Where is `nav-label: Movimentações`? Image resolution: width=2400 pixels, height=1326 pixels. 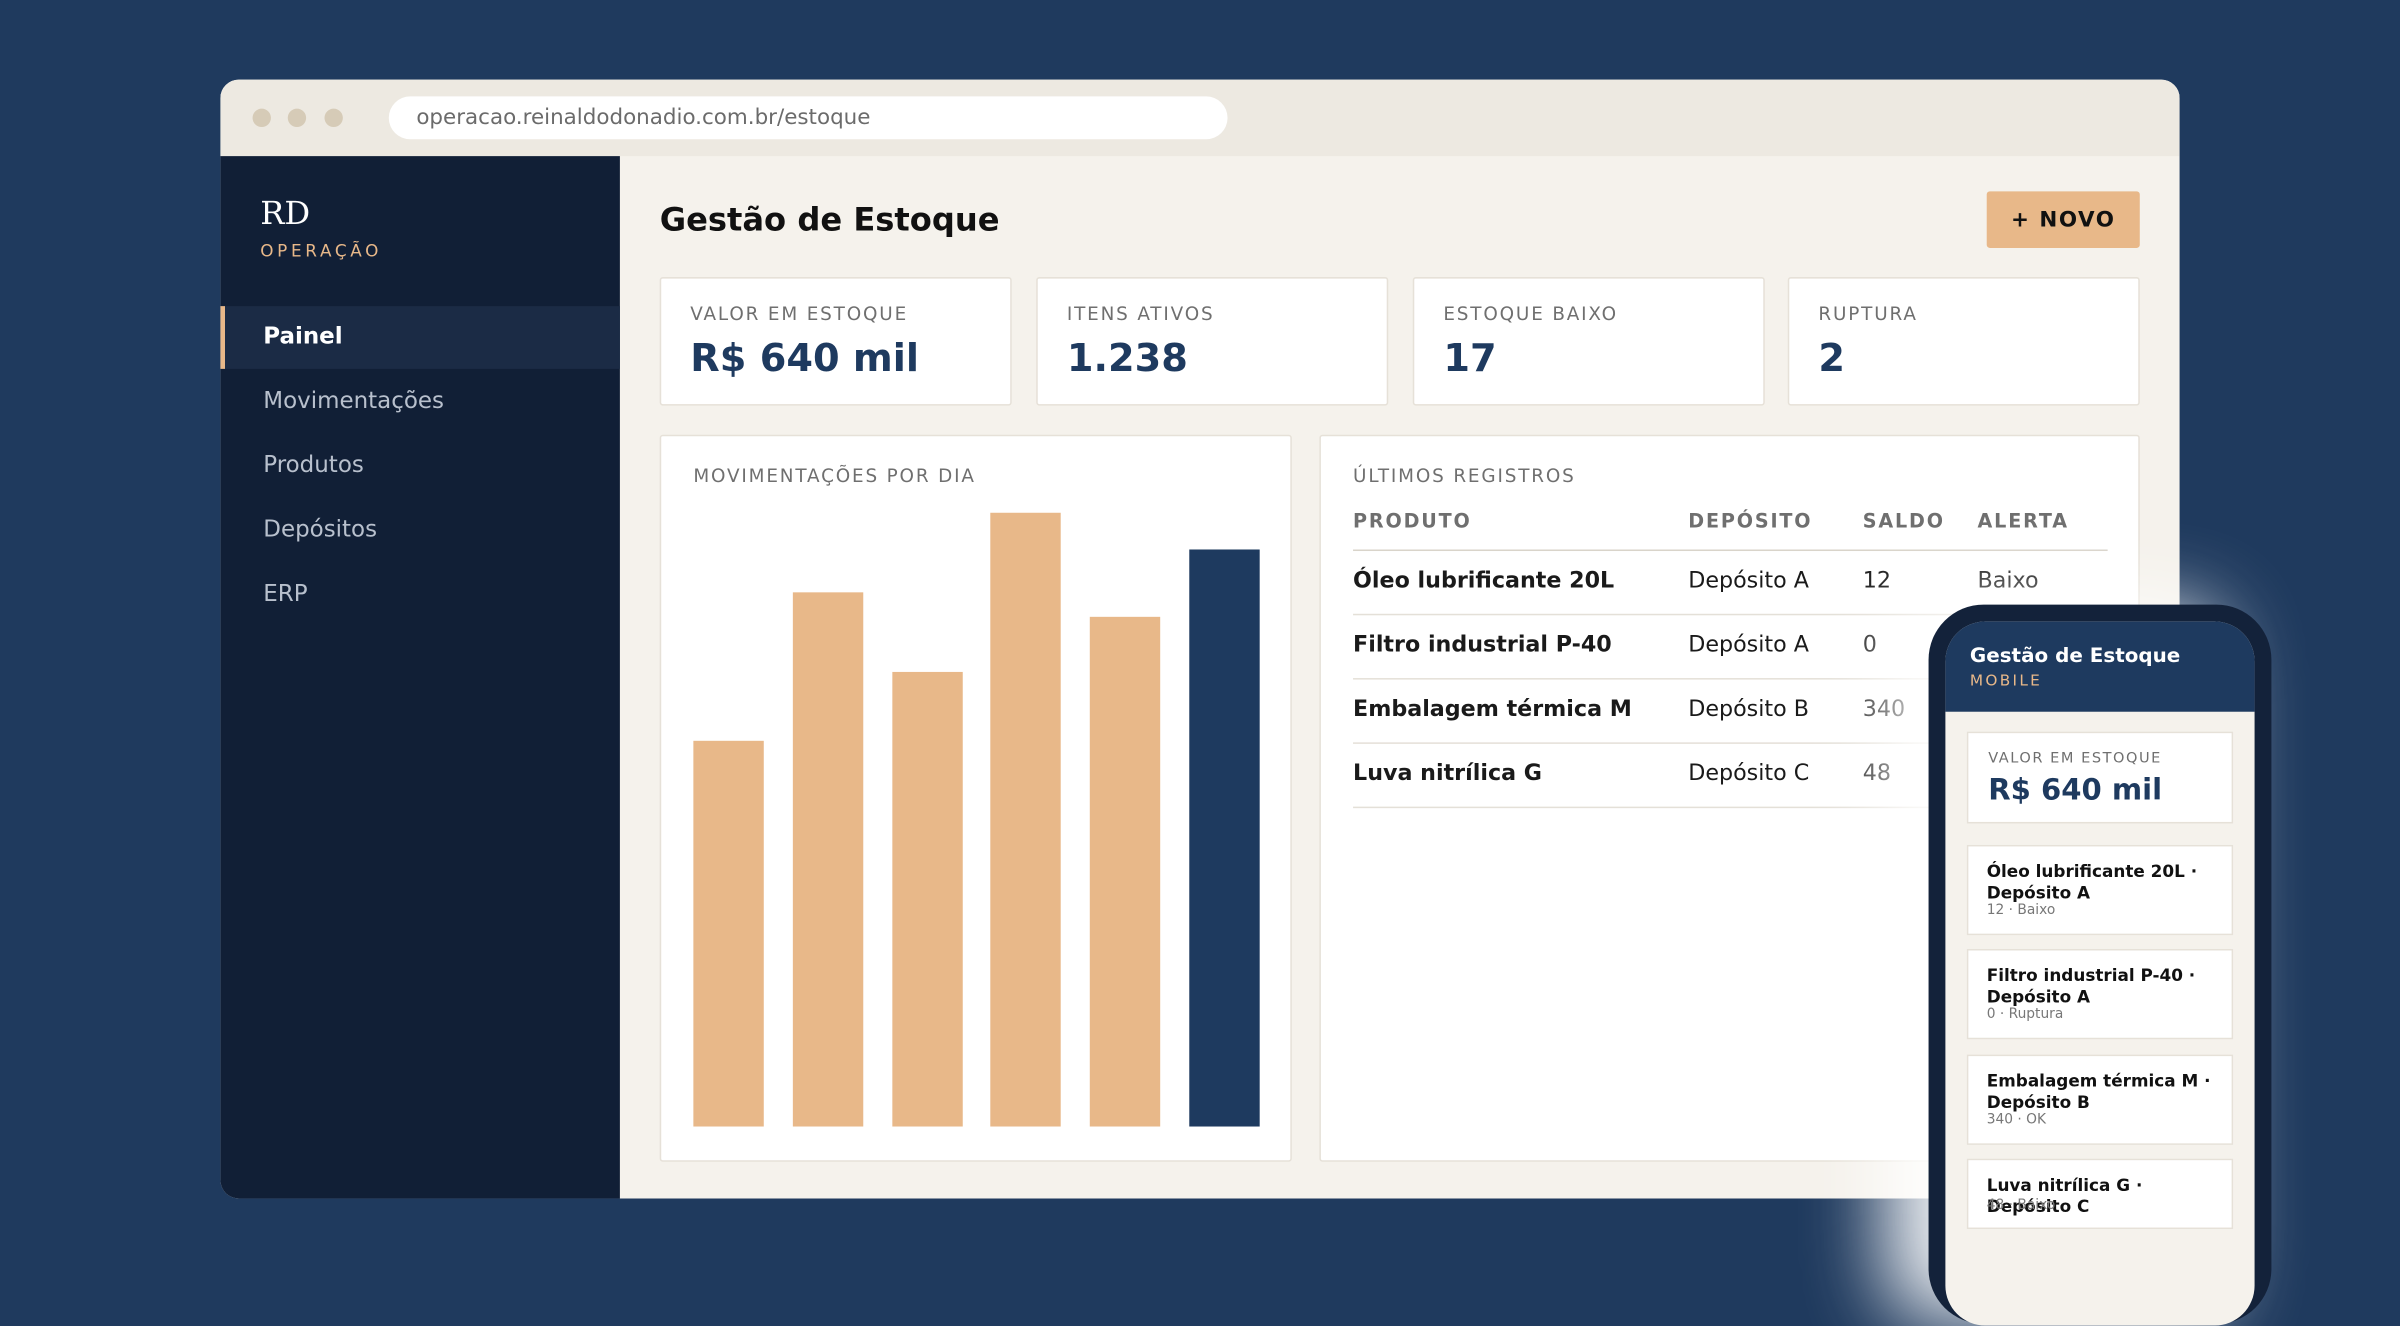 nav-label: Movimentações is located at coordinates (353, 400).